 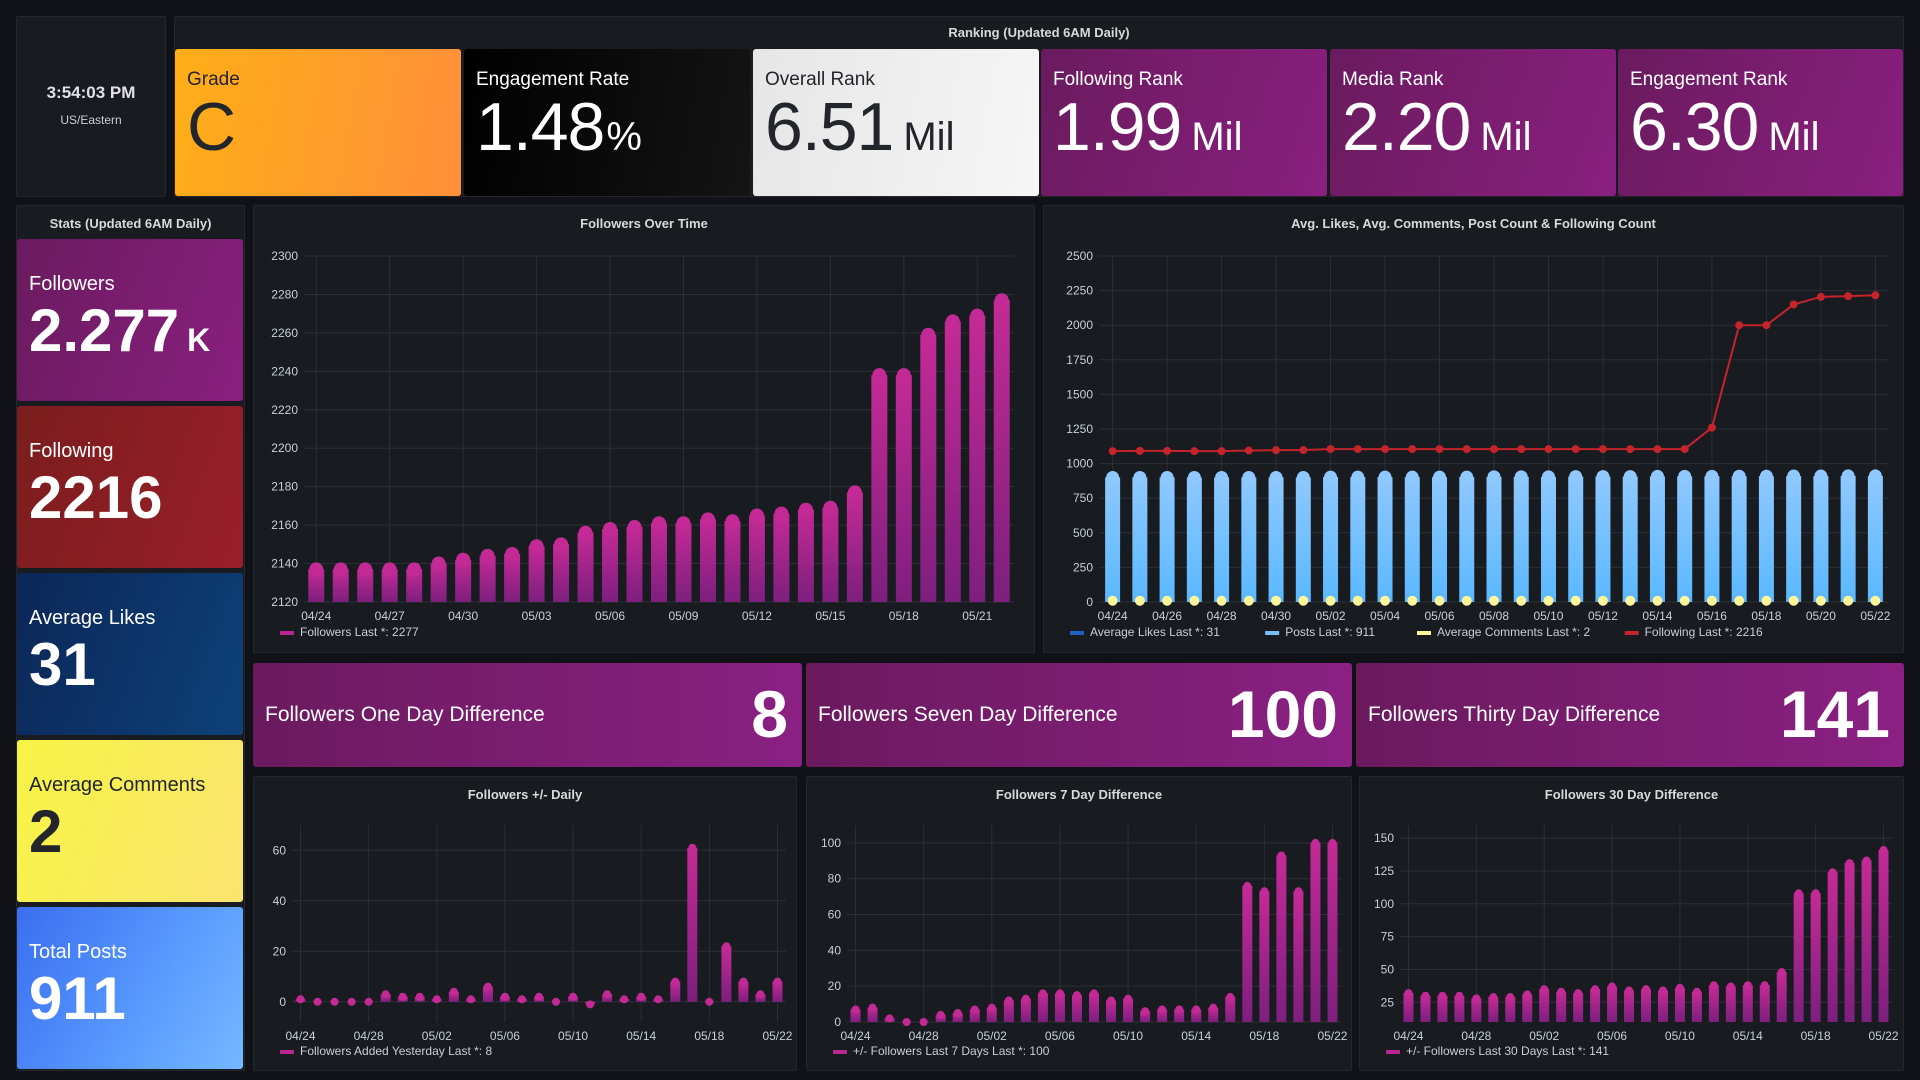 What do you see at coordinates (769, 714) in the screenshot?
I see `diff-value: 8` at bounding box center [769, 714].